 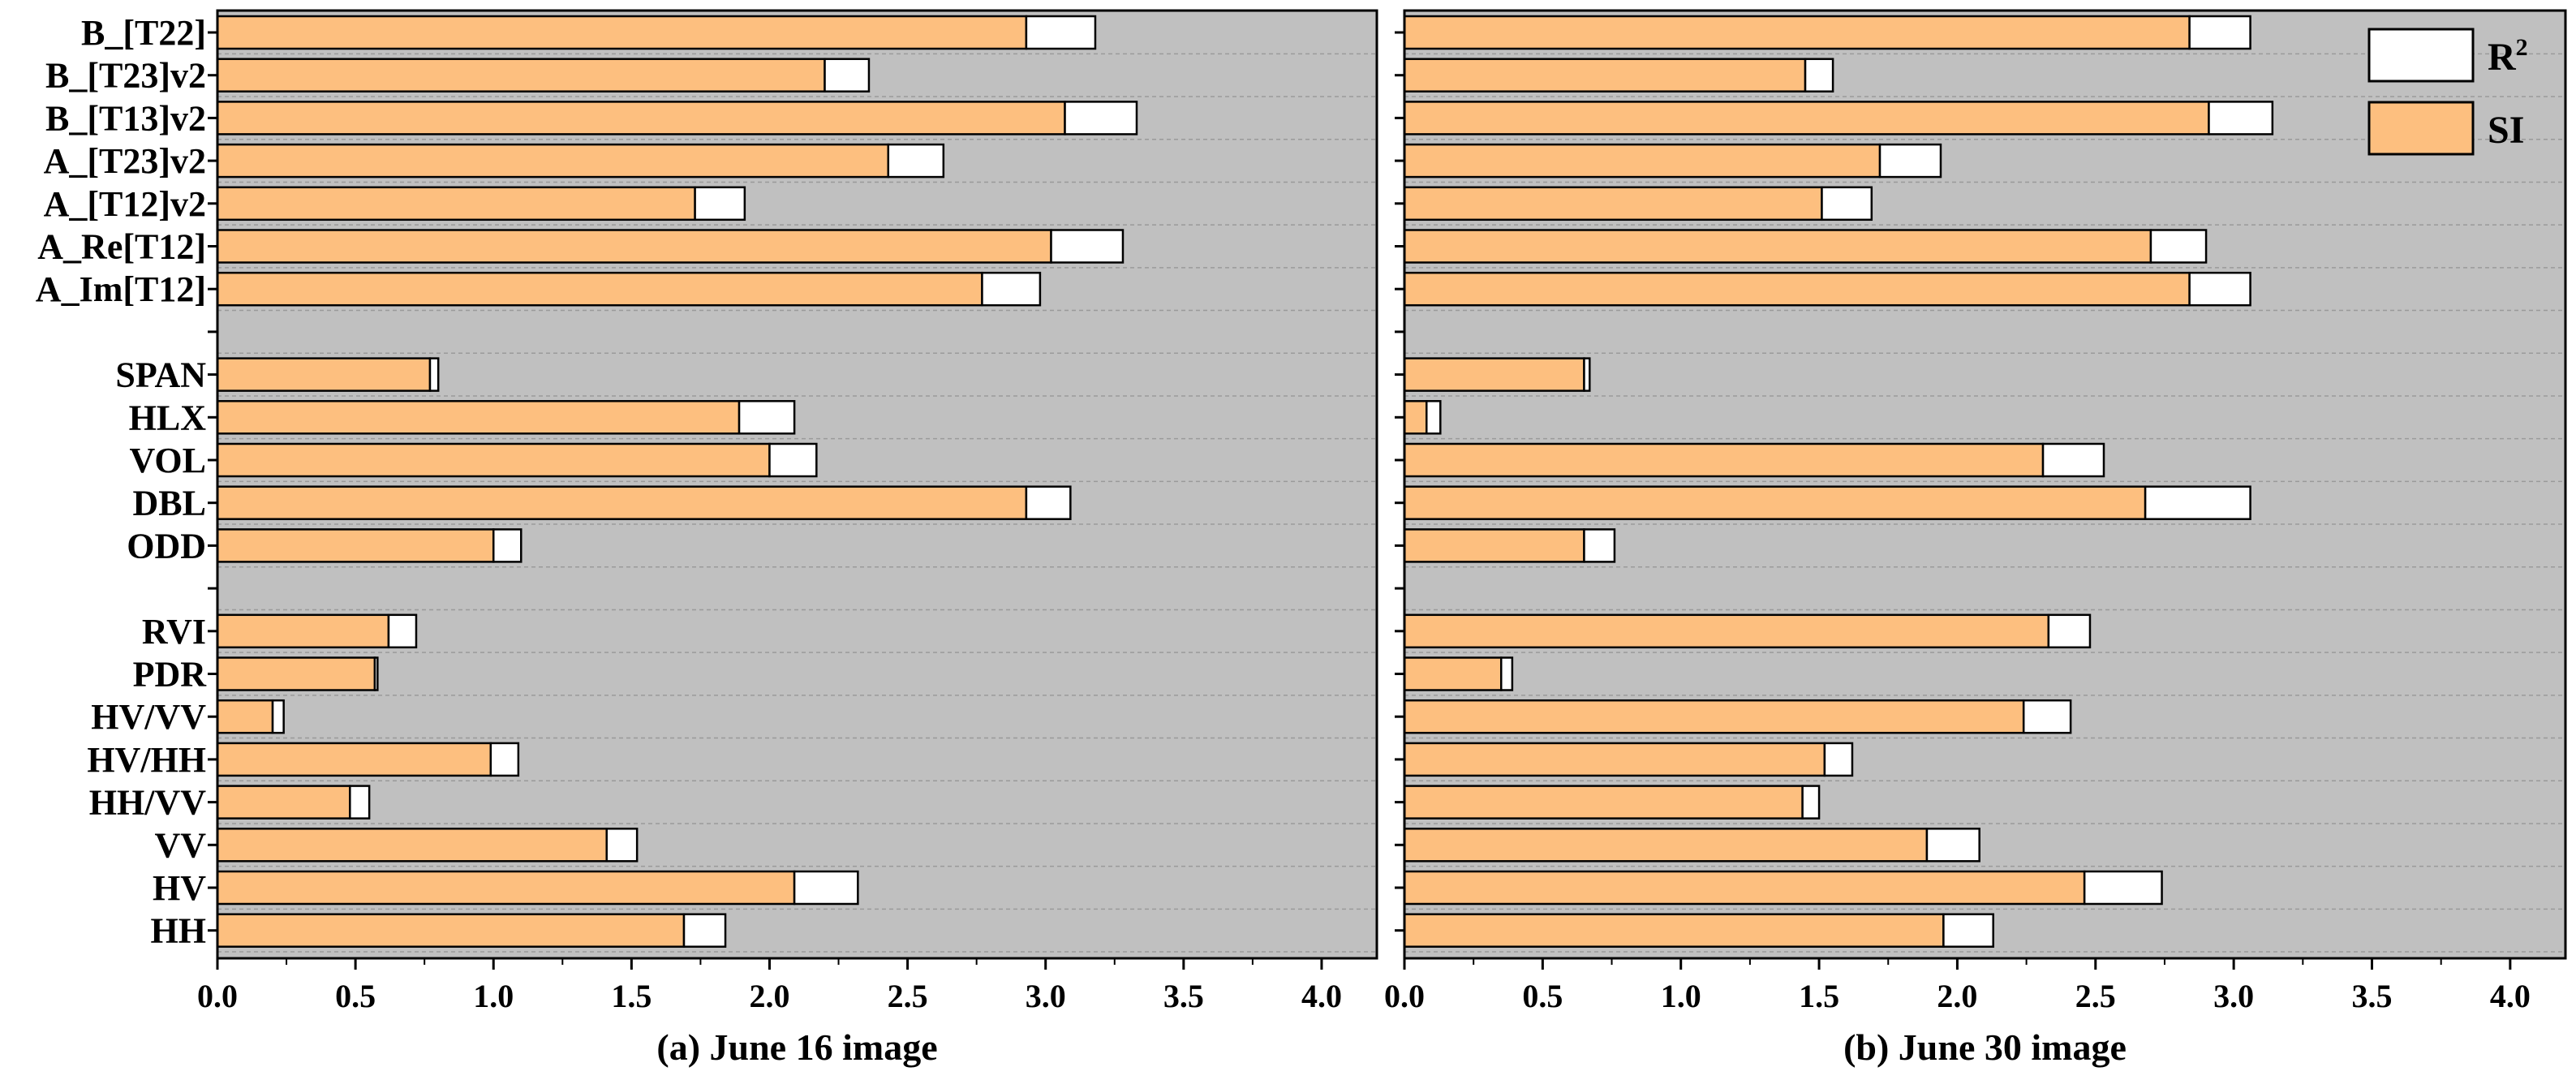 What do you see at coordinates (125, 204) in the screenshot?
I see `y-tick-label-a-t12-v2: A_[T12]v2` at bounding box center [125, 204].